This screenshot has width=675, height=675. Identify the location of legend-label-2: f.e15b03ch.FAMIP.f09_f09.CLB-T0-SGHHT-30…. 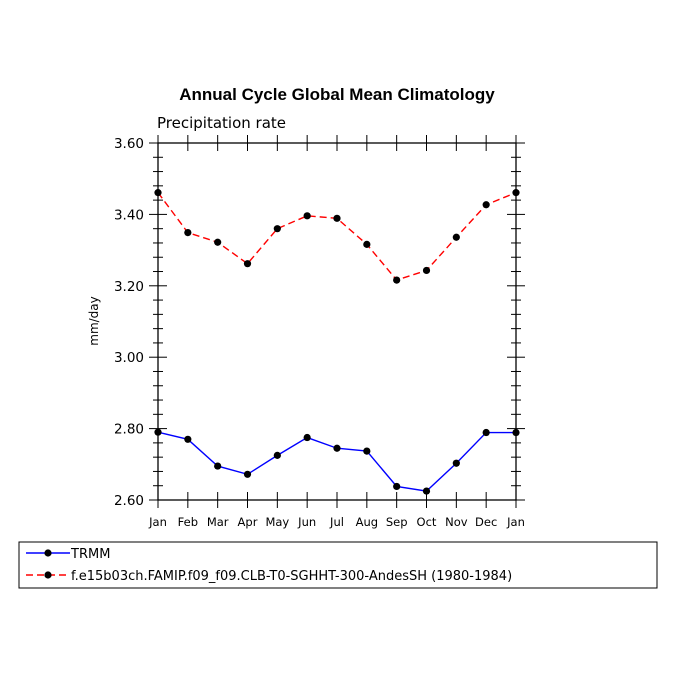
(291, 576).